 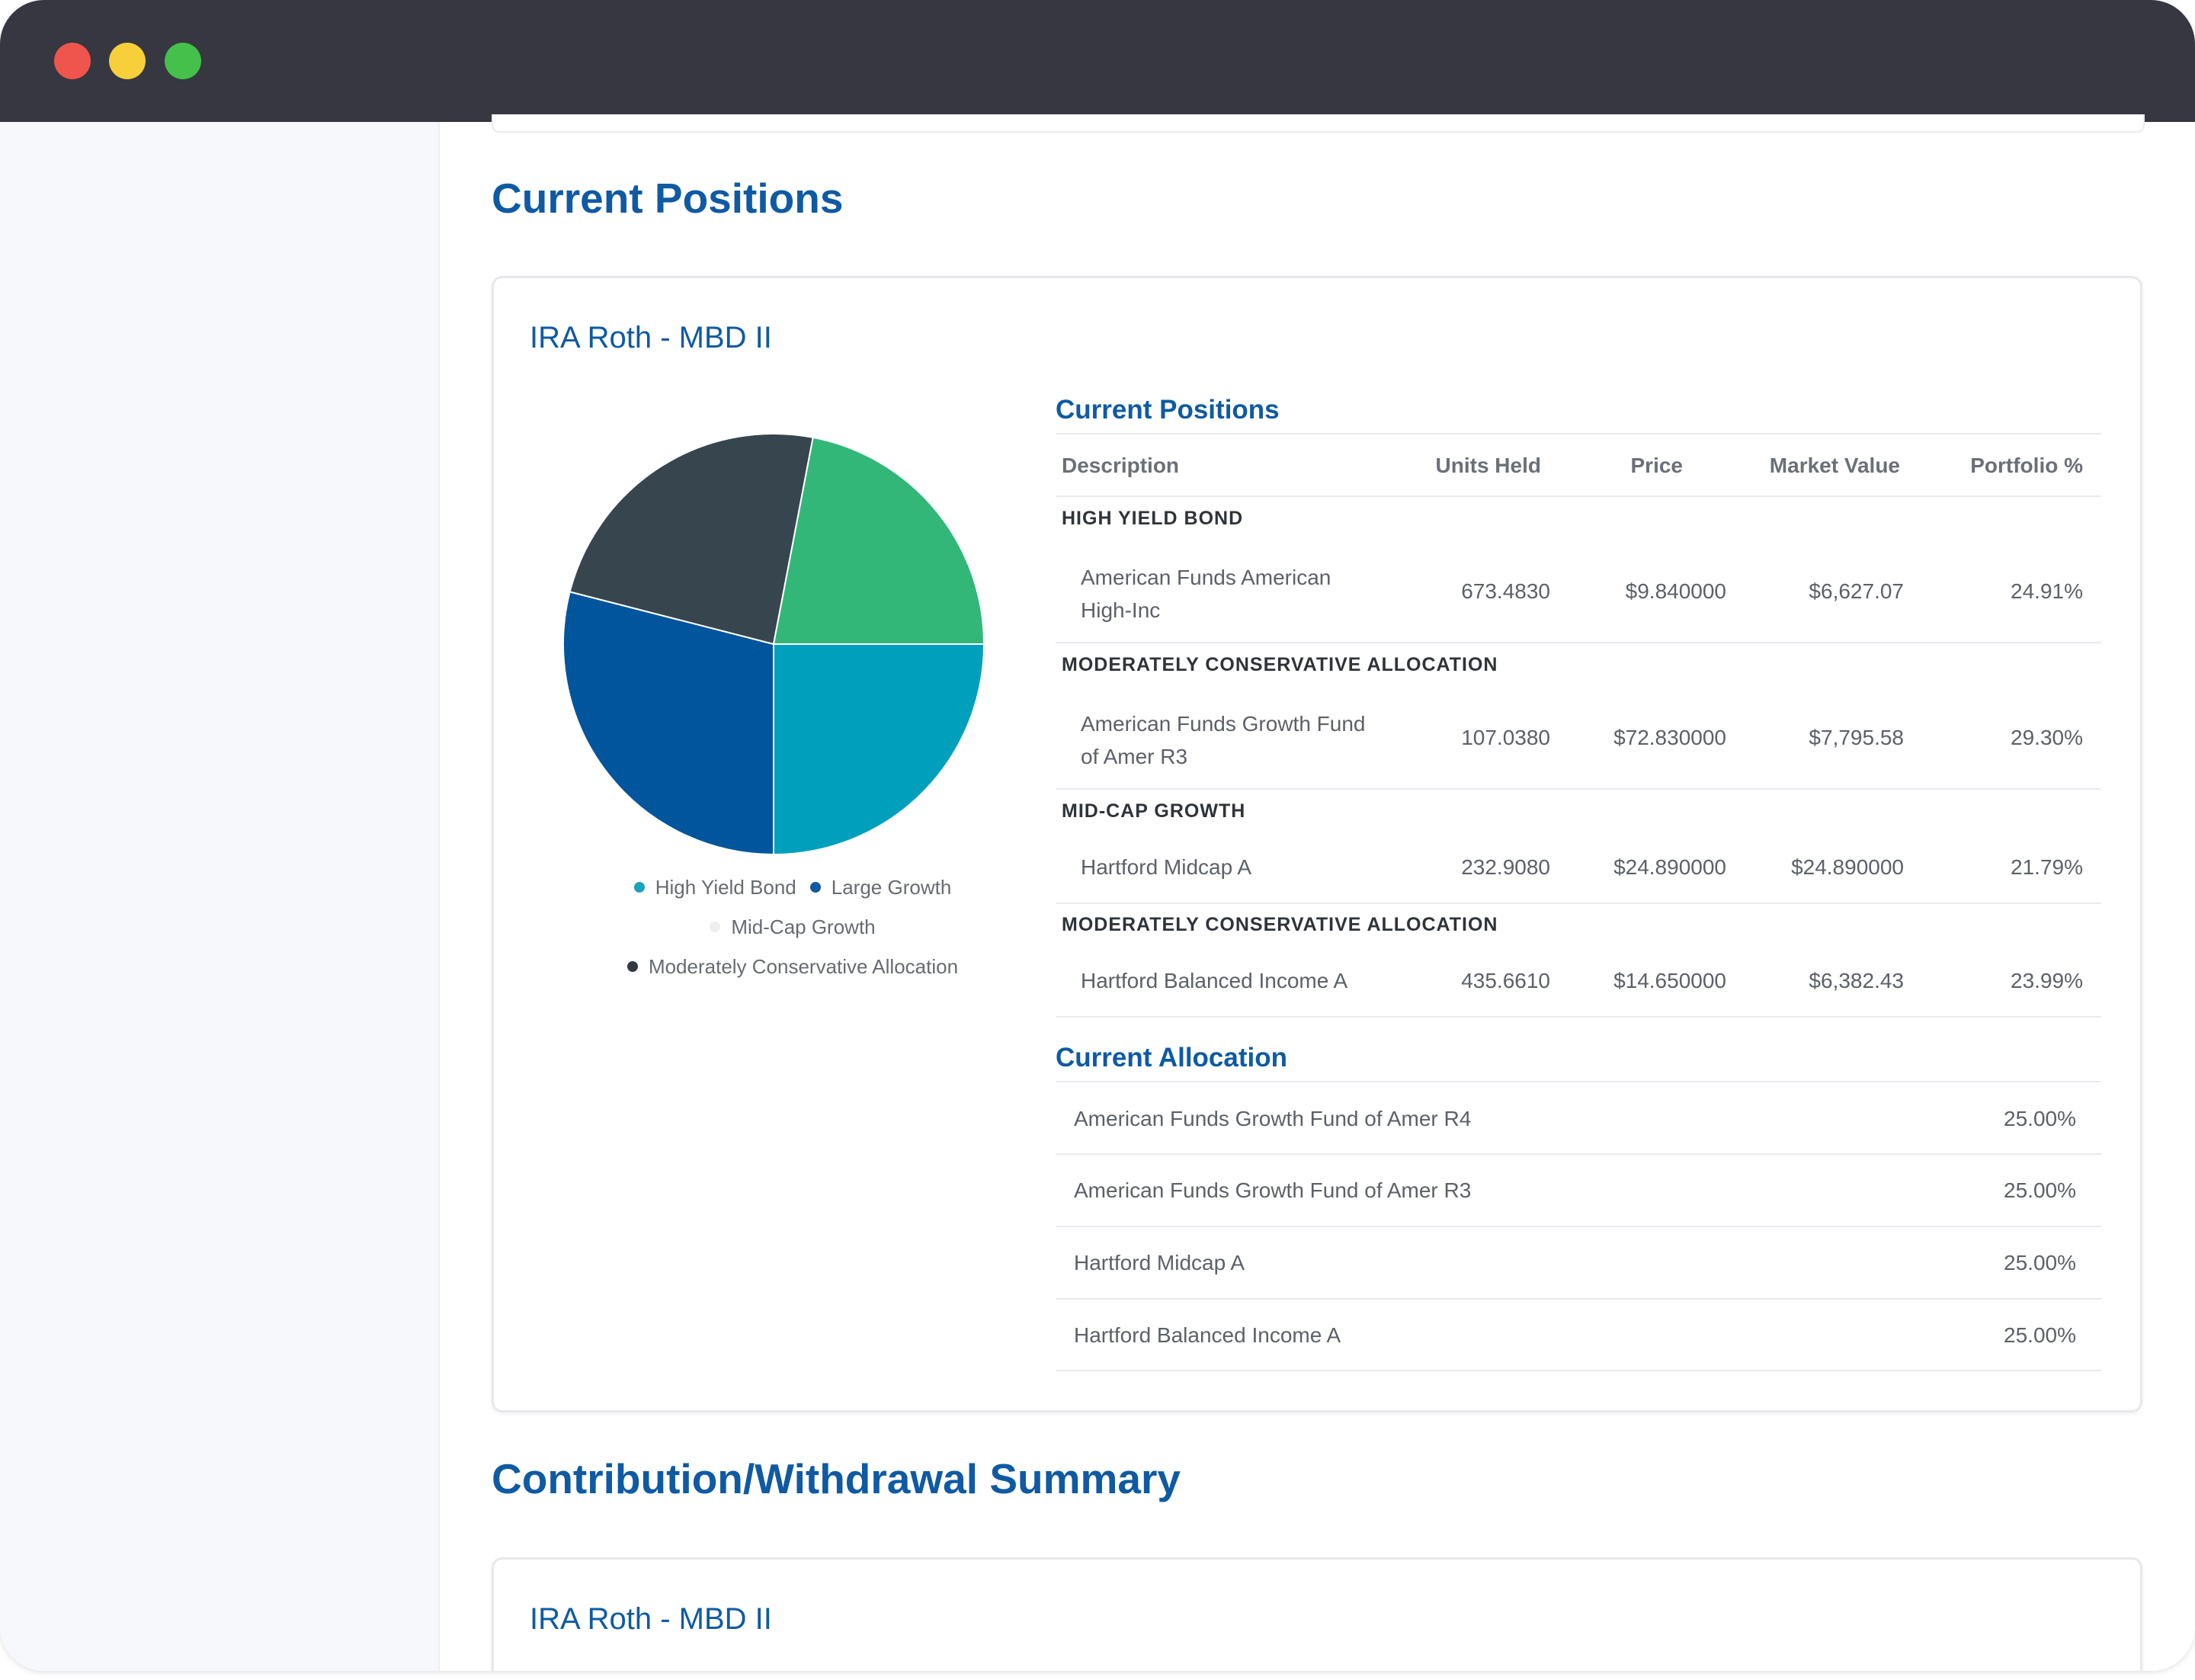 What do you see at coordinates (1657, 466) in the screenshot?
I see `col-header-price: Price` at bounding box center [1657, 466].